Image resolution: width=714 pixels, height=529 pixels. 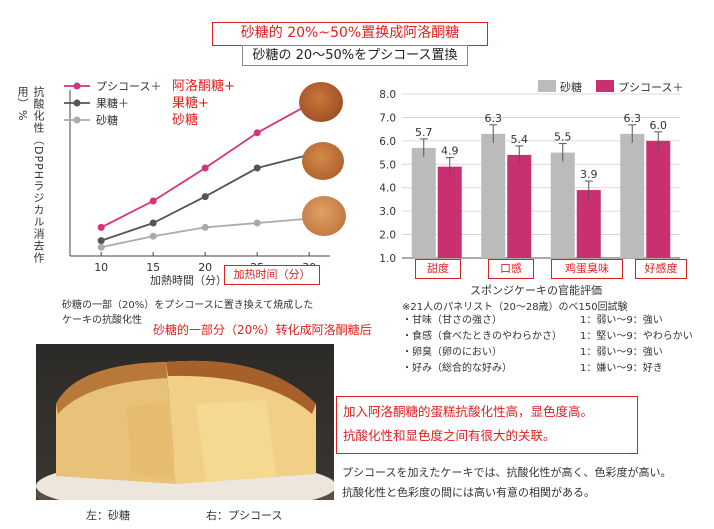 What do you see at coordinates (387, 165) in the screenshot?
I see `bar-y-tick-label: 5.0` at bounding box center [387, 165].